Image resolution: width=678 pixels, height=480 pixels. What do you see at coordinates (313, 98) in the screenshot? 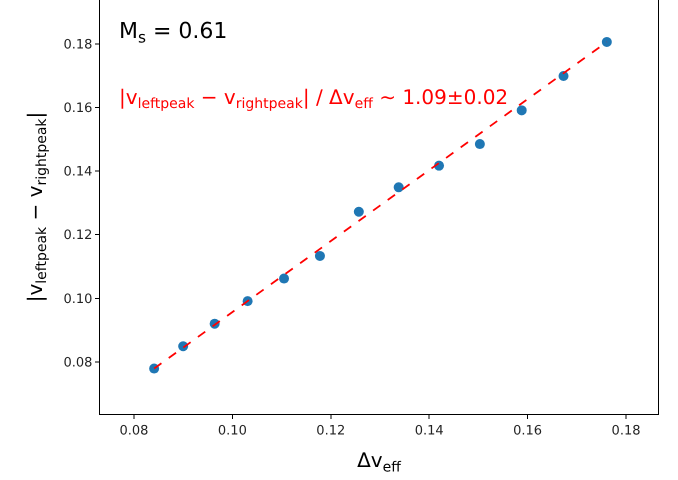
I see `annotation: |v$_{leftpeak}$ − v$_{rightpeak}$| / Δv$_{eff}$ ~ 1.09±0.02` at bounding box center [313, 98].